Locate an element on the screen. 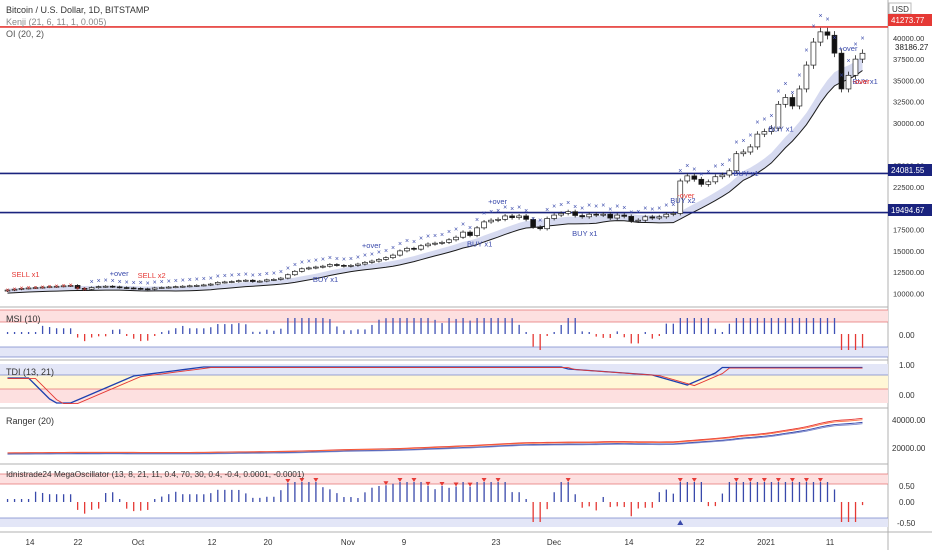 The width and height of the screenshot is (932, 550). ranger-tick: 20000.00 is located at coordinates (909, 448).